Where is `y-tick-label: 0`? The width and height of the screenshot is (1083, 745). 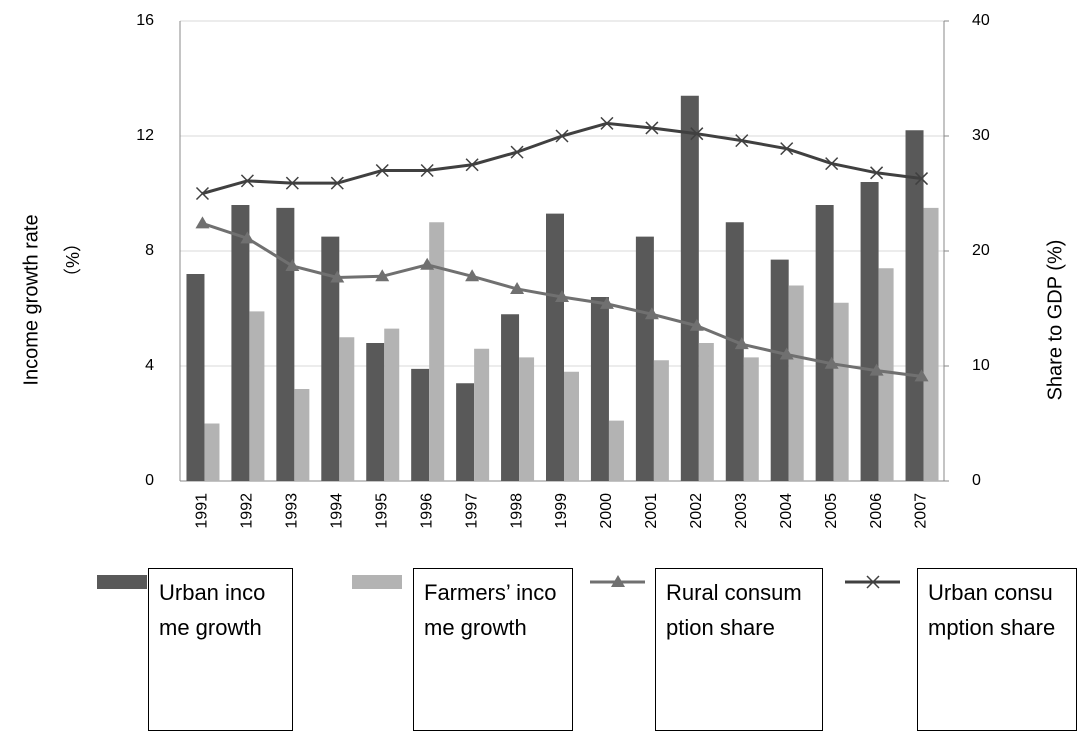
y-tick-label: 0 is located at coordinates (149, 480).